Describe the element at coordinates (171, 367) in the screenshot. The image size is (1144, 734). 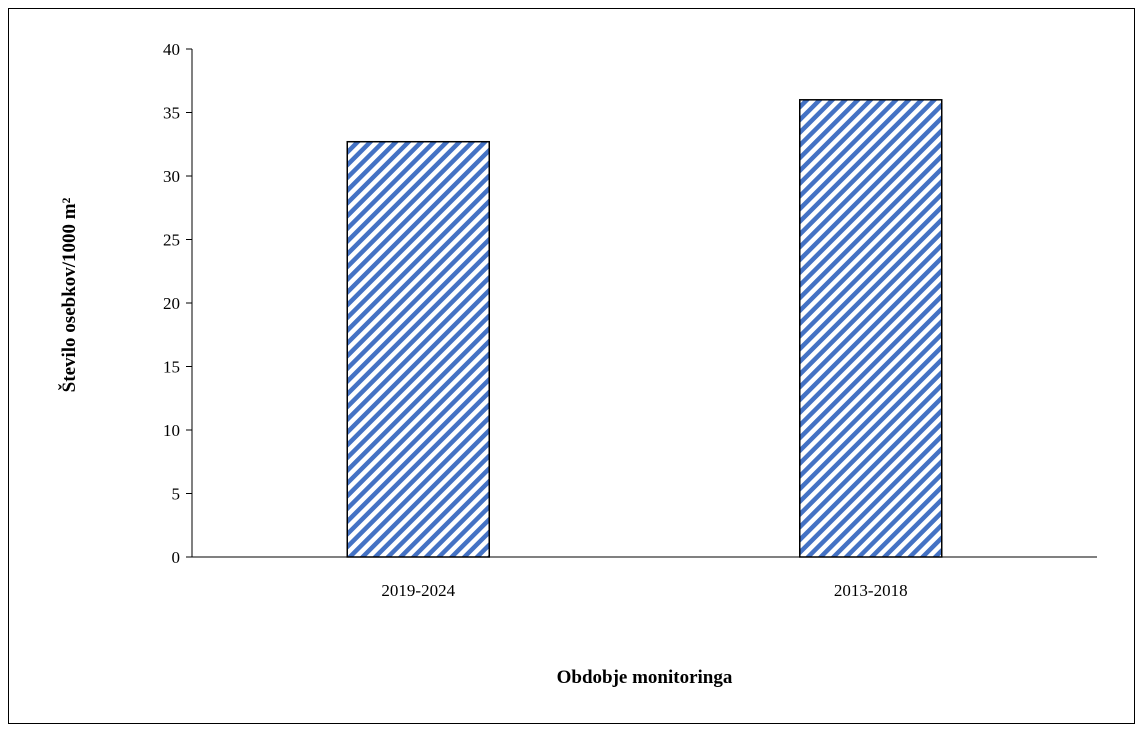
I see `y-tick-label: 15` at that location.